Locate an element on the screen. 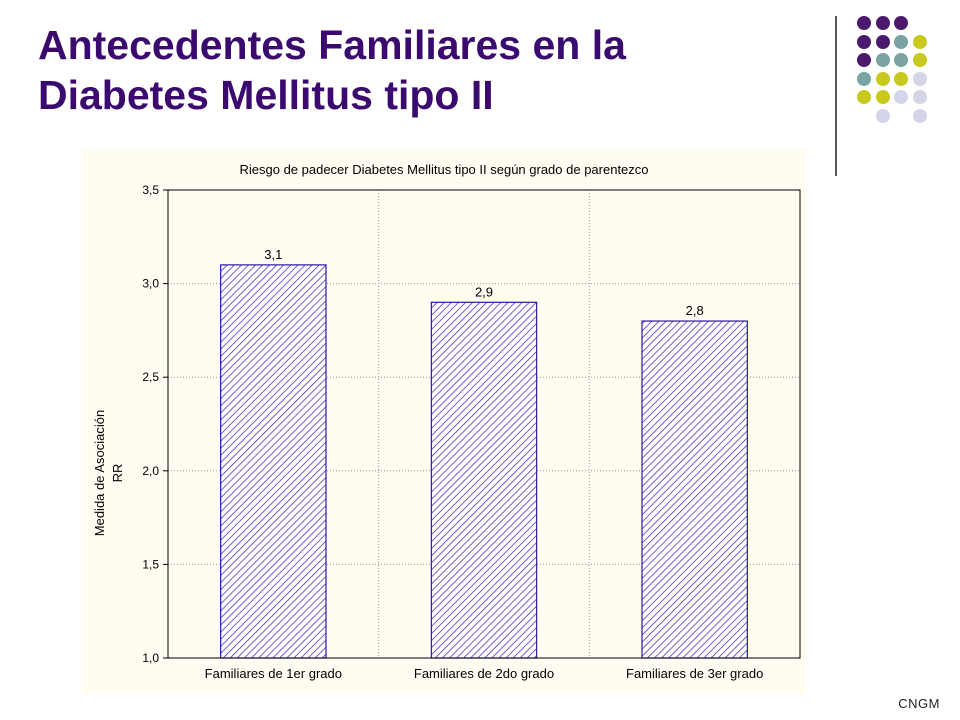 Image resolution: width=960 pixels, height=720 pixels. bar-value-label: 2,8 is located at coordinates (695, 310).